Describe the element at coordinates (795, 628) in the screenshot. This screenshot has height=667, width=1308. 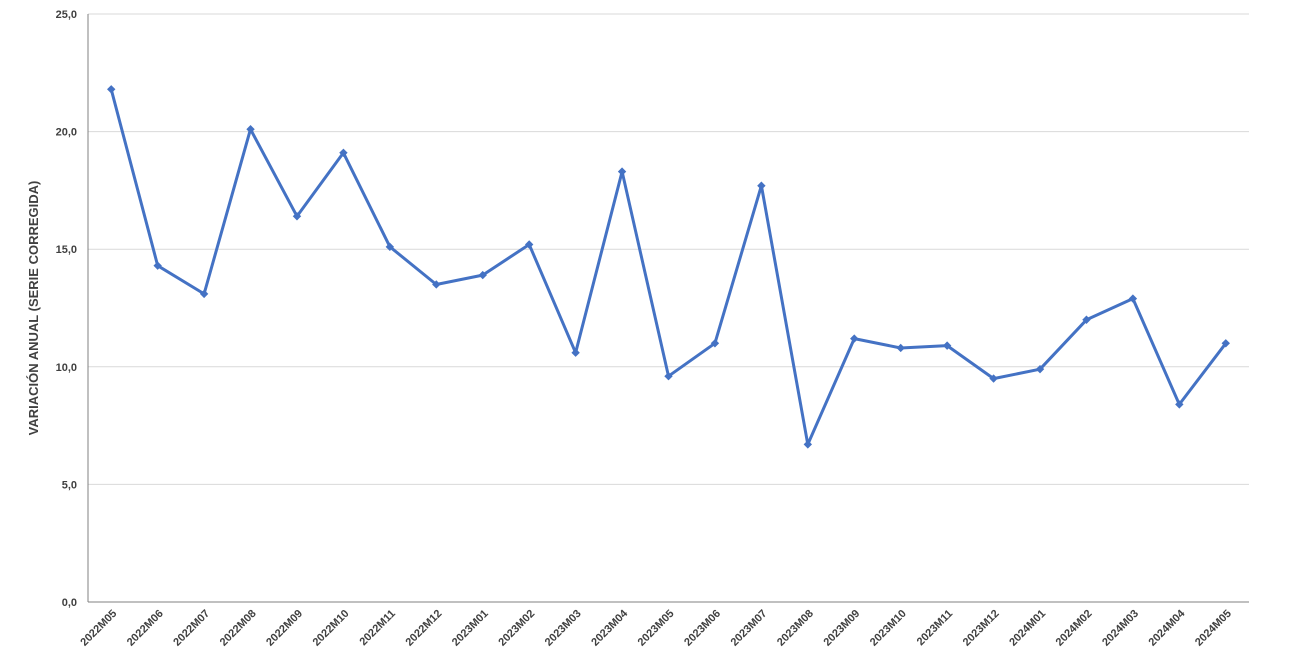
I see `x-tick-label: 2023M08` at that location.